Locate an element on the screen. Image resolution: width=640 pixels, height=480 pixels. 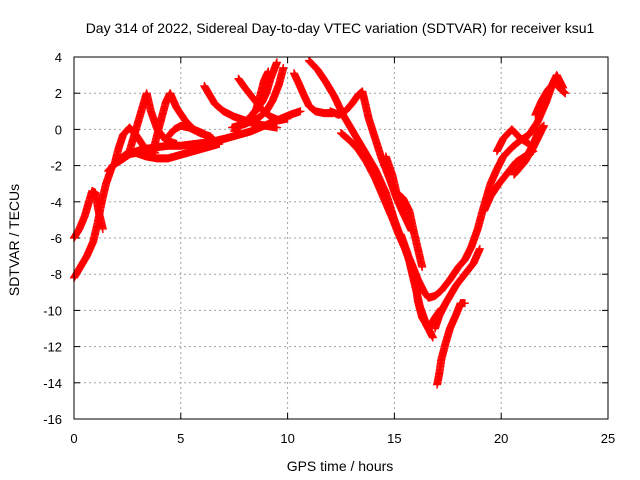
x-tick-label: 15 is located at coordinates (394, 438).